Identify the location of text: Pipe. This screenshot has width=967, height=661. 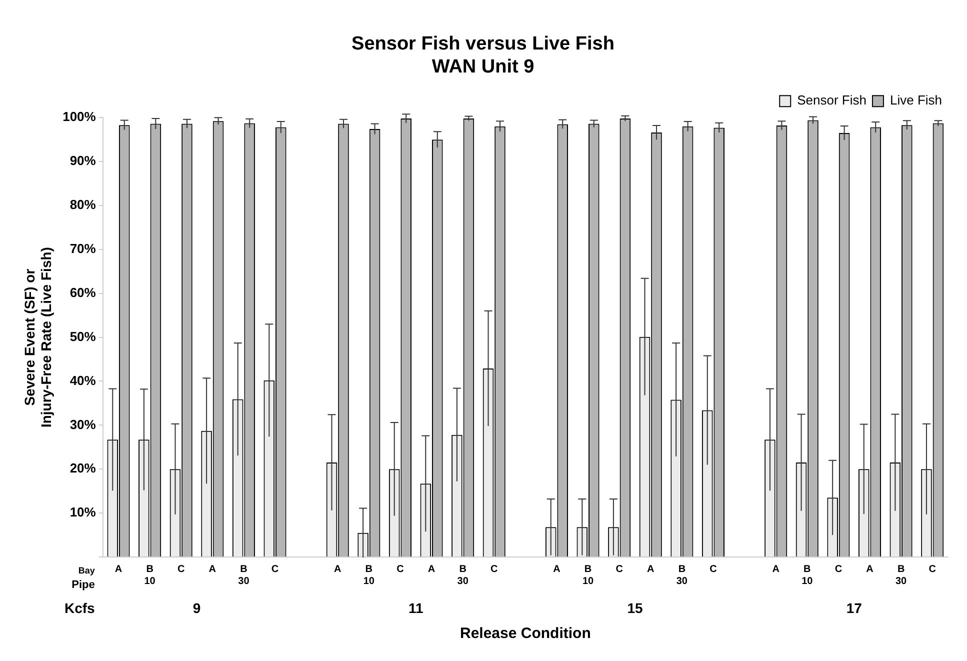
(83, 585).